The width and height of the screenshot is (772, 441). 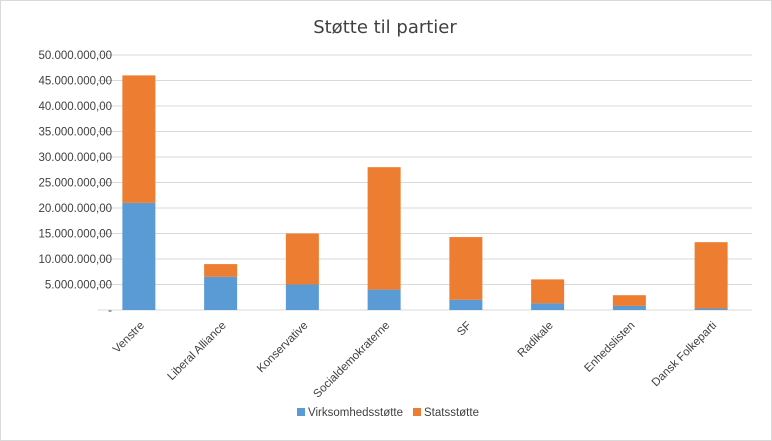 What do you see at coordinates (75, 158) in the screenshot?
I see `y-tick-label: 30.000.000,00` at bounding box center [75, 158].